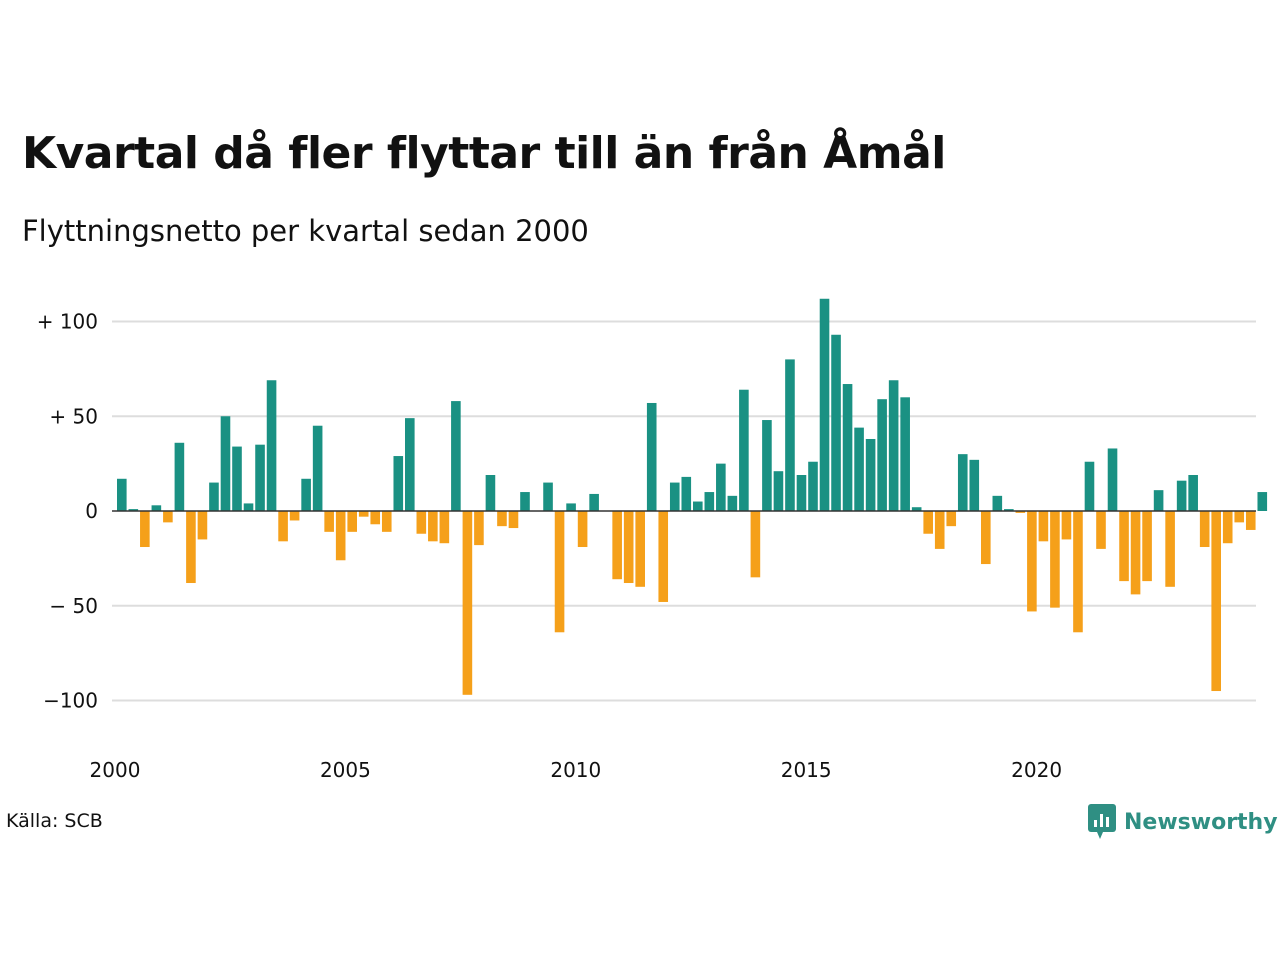 This screenshot has height=960, width=1280. I want to click on x-tick-label: 2015, so click(806, 770).